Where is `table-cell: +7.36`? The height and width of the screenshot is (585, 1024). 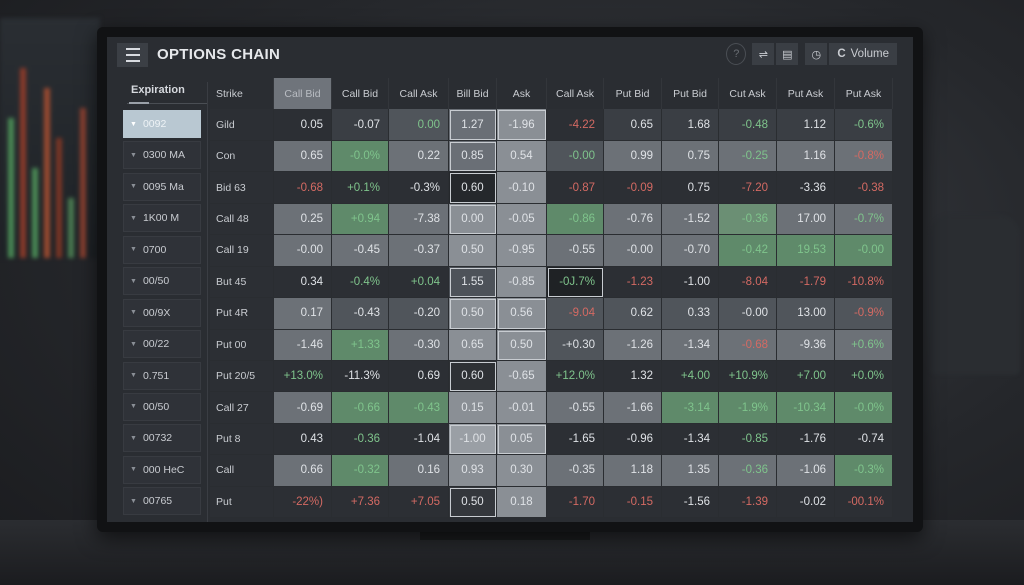 table-cell: +7.36 is located at coordinates (360, 502).